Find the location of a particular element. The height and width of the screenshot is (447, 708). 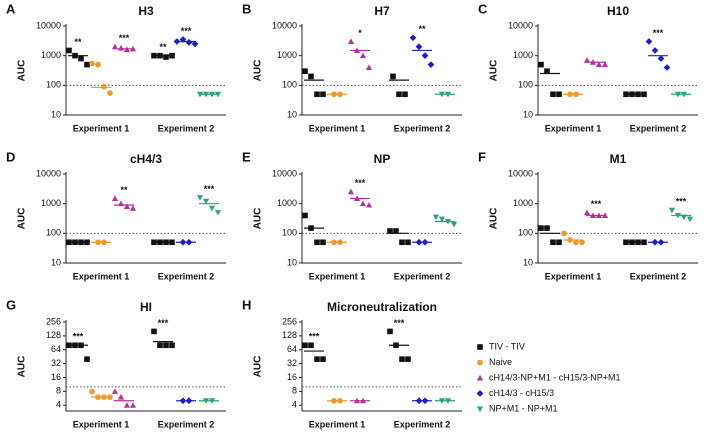

x-tick-label: Experiment 2 is located at coordinates (186, 128).